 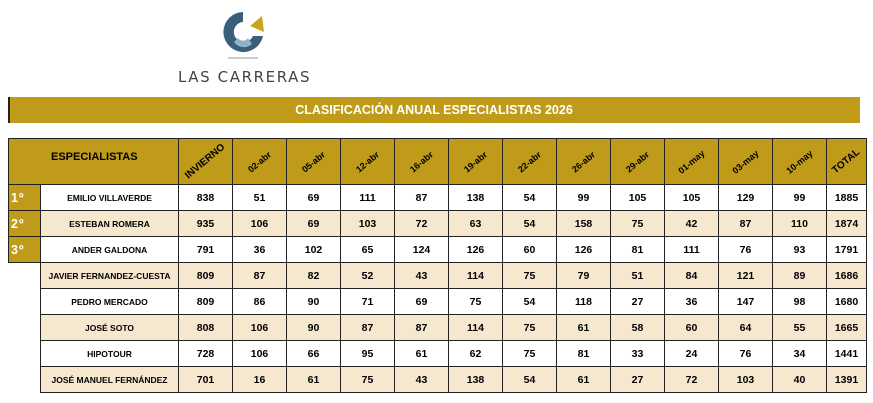 What do you see at coordinates (745, 161) in the screenshot?
I see `column-header-date: 03-may` at bounding box center [745, 161].